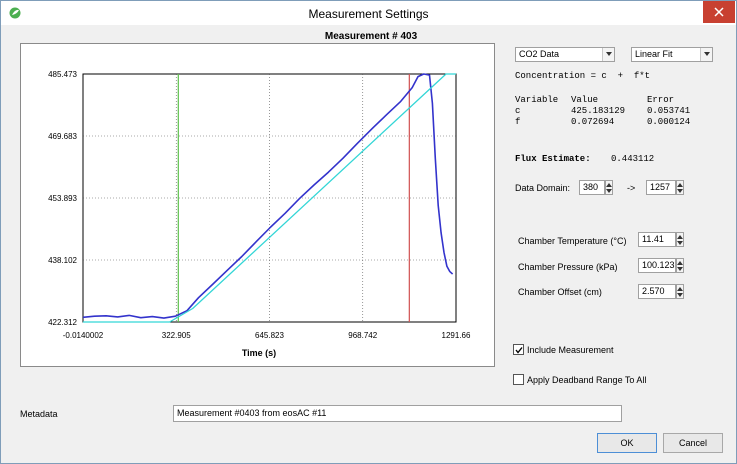  What do you see at coordinates (583, 76) in the screenshot?
I see `fit-equation: Concentration = c + f*t` at bounding box center [583, 76].